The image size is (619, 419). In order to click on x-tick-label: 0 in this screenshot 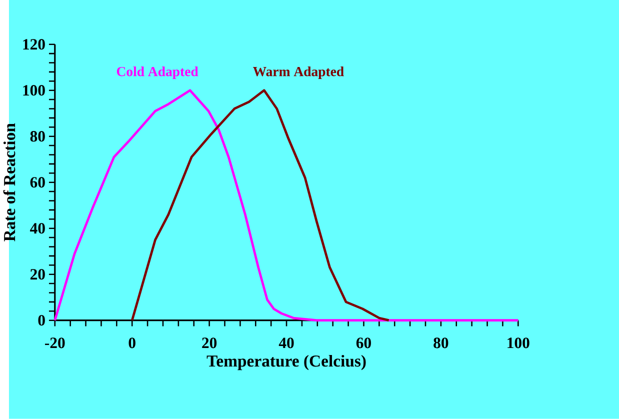, I will do `click(132, 343)`.